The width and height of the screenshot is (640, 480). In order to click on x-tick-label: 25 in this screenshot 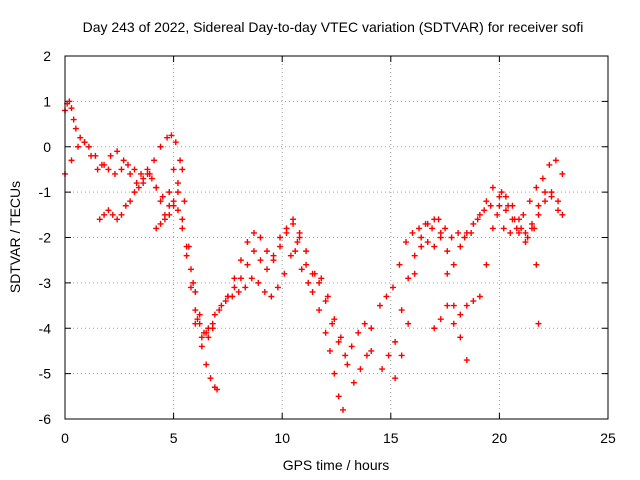, I will do `click(608, 438)`.